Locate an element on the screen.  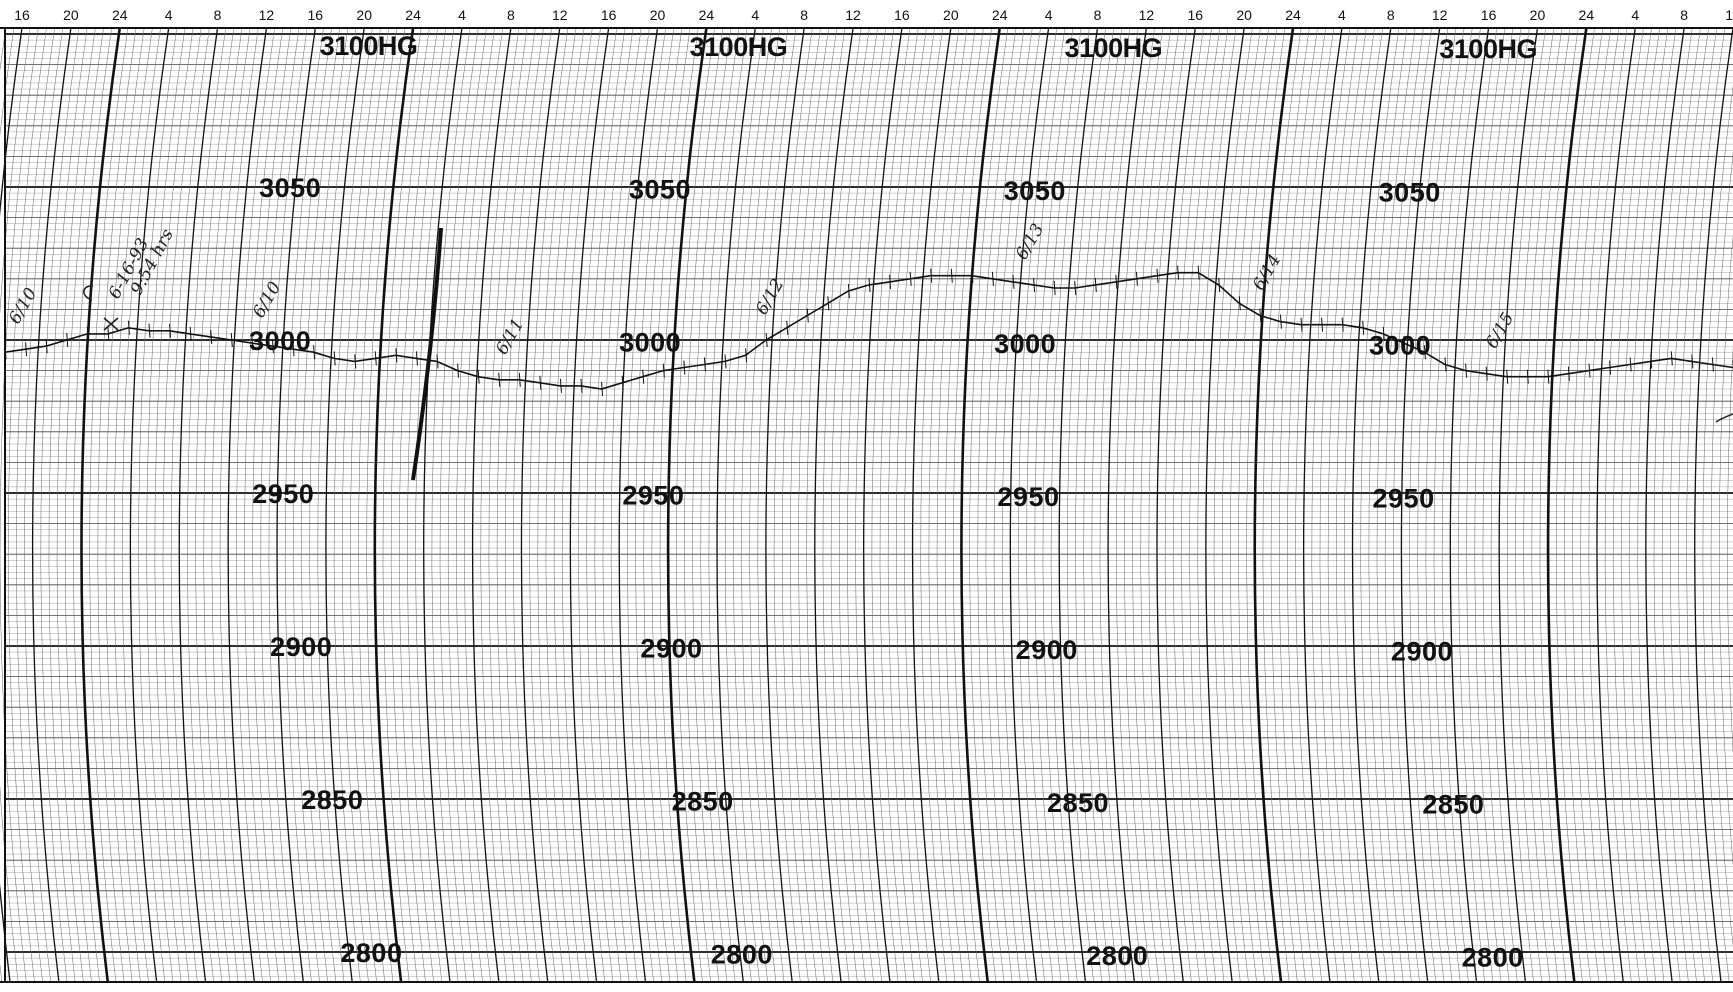
pressure-scale-label: 2950 is located at coordinates (283, 494).